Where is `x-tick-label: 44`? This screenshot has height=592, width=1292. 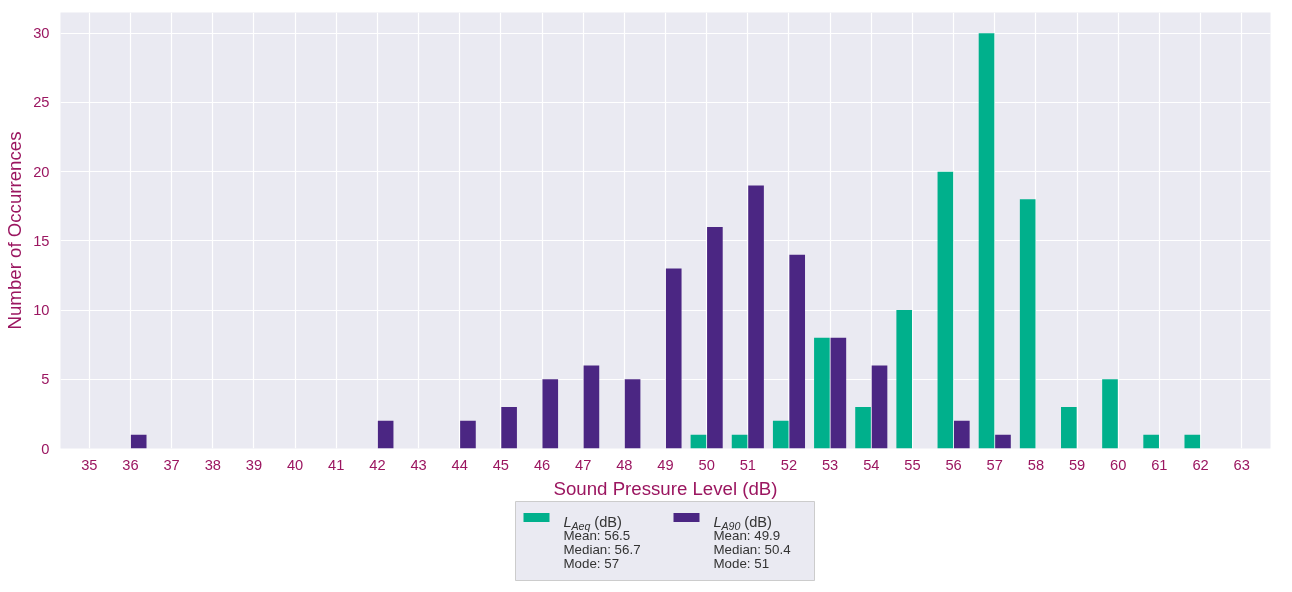
x-tick-label: 44 is located at coordinates (459, 464).